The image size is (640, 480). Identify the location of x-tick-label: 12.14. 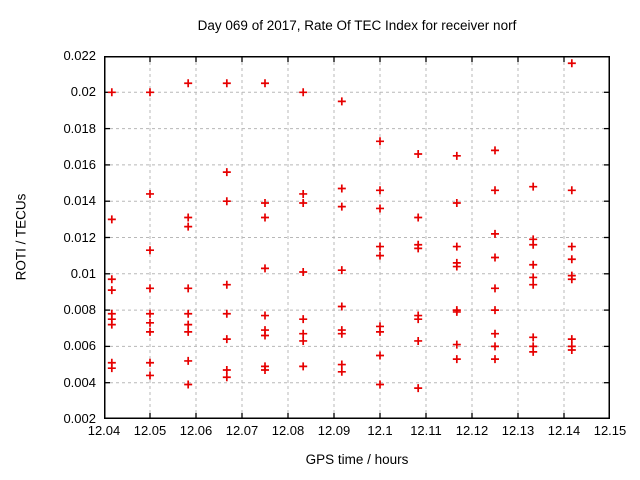
(564, 430).